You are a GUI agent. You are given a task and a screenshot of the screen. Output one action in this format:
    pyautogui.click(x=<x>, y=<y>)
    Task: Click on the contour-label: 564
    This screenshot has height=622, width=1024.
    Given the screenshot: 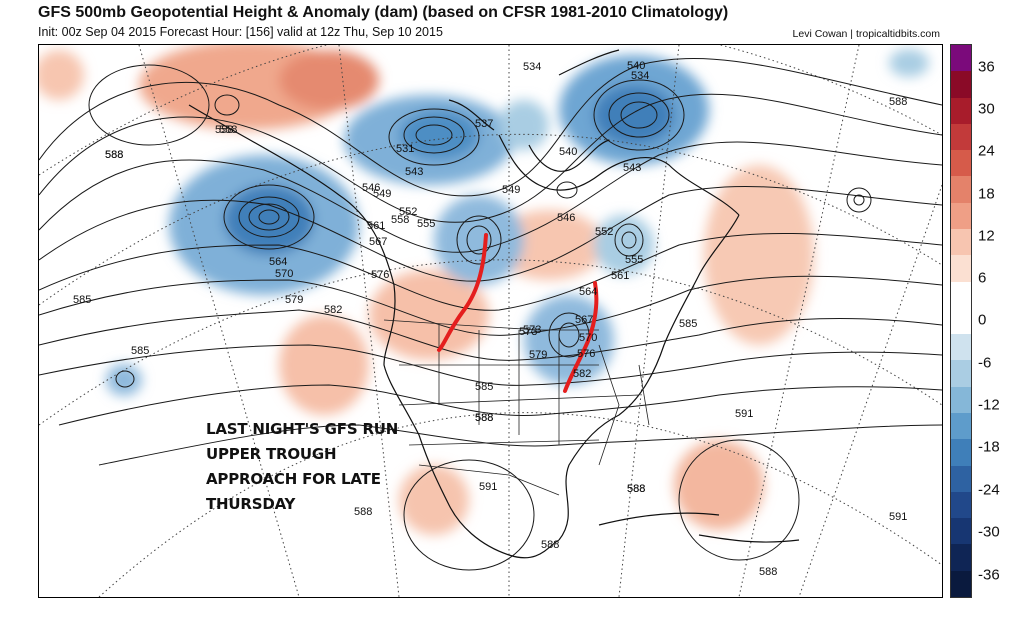 What is the action you would take?
    pyautogui.click(x=278, y=262)
    